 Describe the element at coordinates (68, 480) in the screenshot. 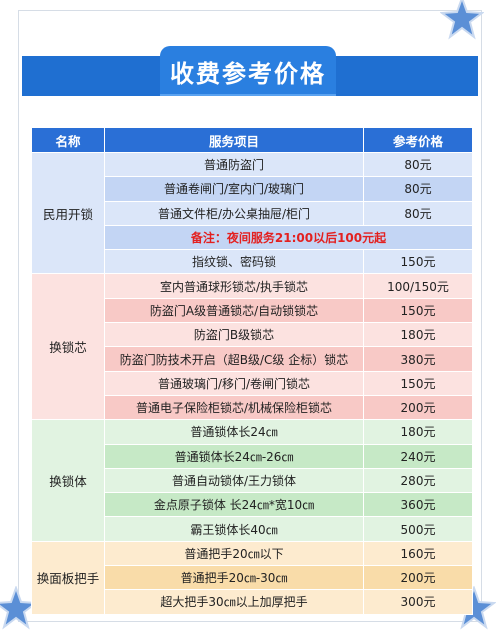

I see `category-cell: 换锁体` at that location.